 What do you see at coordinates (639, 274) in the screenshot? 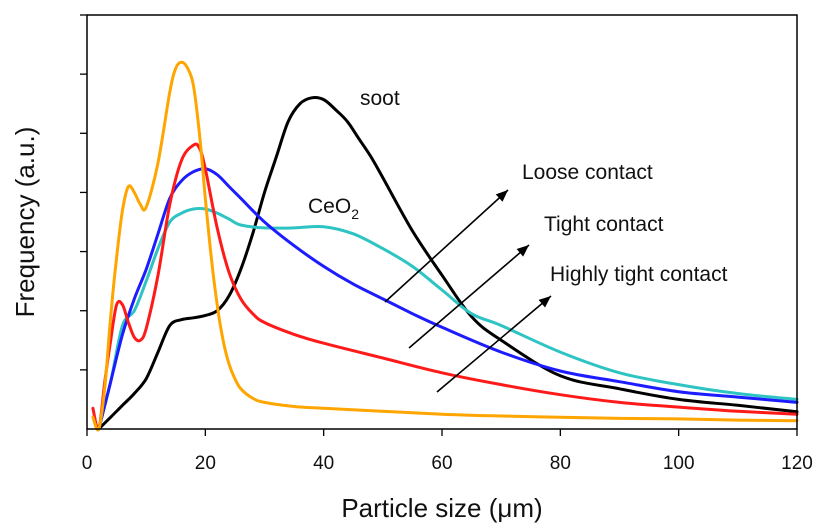
I see `annotation-highly-tight-contact: Highly tight contact` at bounding box center [639, 274].